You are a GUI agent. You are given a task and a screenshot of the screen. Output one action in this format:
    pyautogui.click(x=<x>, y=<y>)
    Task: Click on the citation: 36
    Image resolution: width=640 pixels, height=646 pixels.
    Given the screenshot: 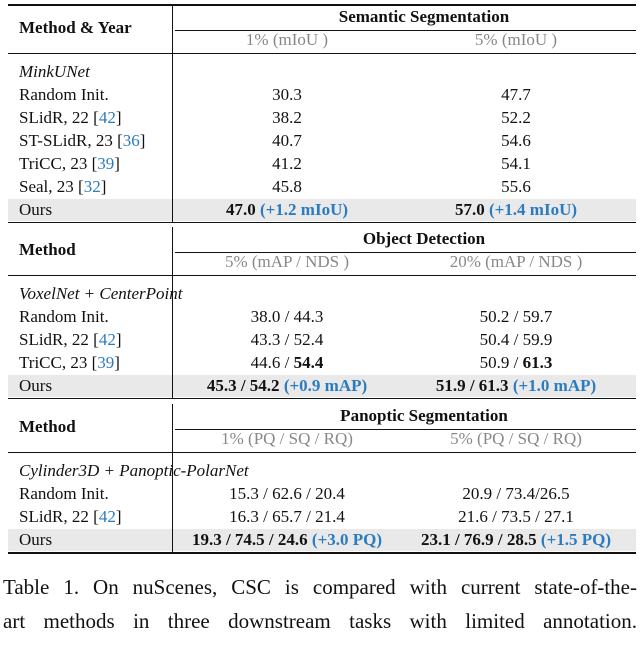 What is the action you would take?
    pyautogui.click(x=131, y=140)
    